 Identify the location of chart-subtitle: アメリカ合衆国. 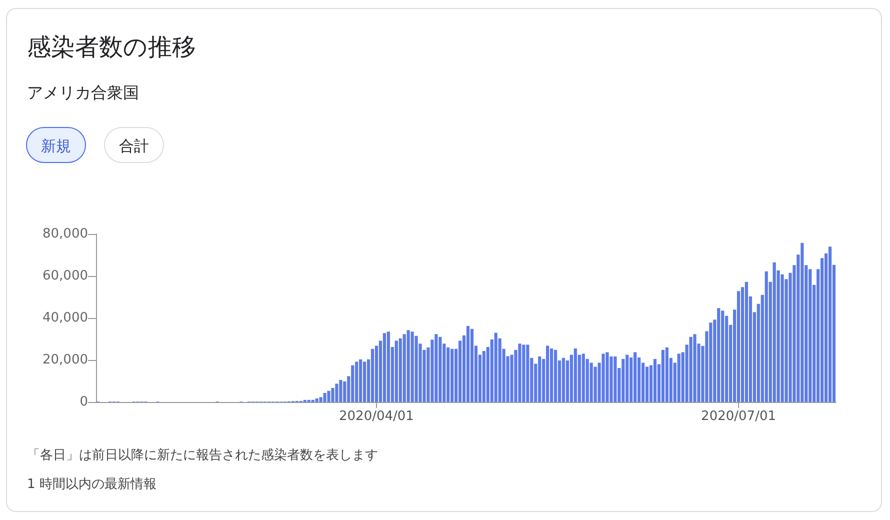
(83, 93).